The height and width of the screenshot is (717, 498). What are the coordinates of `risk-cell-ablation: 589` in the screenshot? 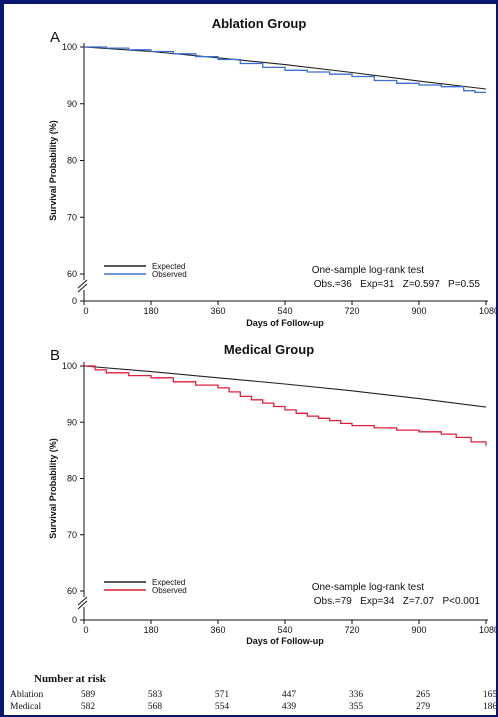 It's located at (88, 695).